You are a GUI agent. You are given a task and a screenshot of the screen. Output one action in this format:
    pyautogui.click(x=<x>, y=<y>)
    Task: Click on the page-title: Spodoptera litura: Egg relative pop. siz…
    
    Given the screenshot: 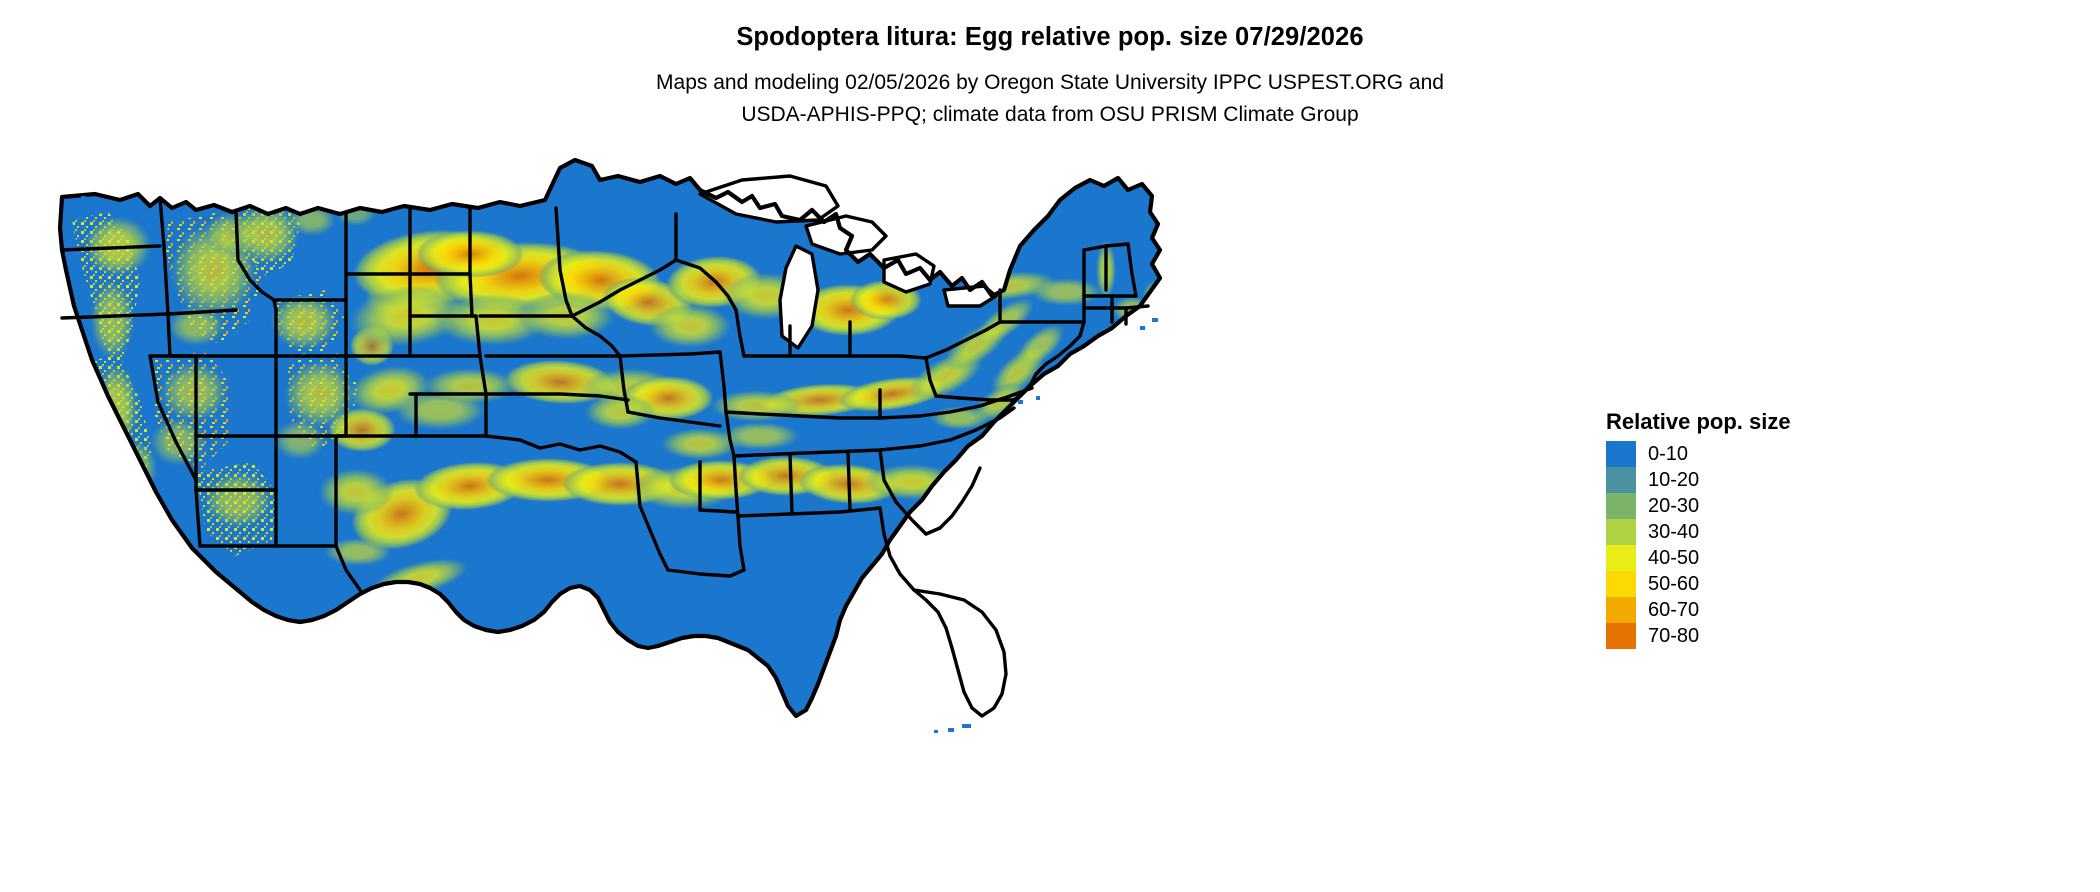 What is the action you would take?
    pyautogui.click(x=1050, y=37)
    